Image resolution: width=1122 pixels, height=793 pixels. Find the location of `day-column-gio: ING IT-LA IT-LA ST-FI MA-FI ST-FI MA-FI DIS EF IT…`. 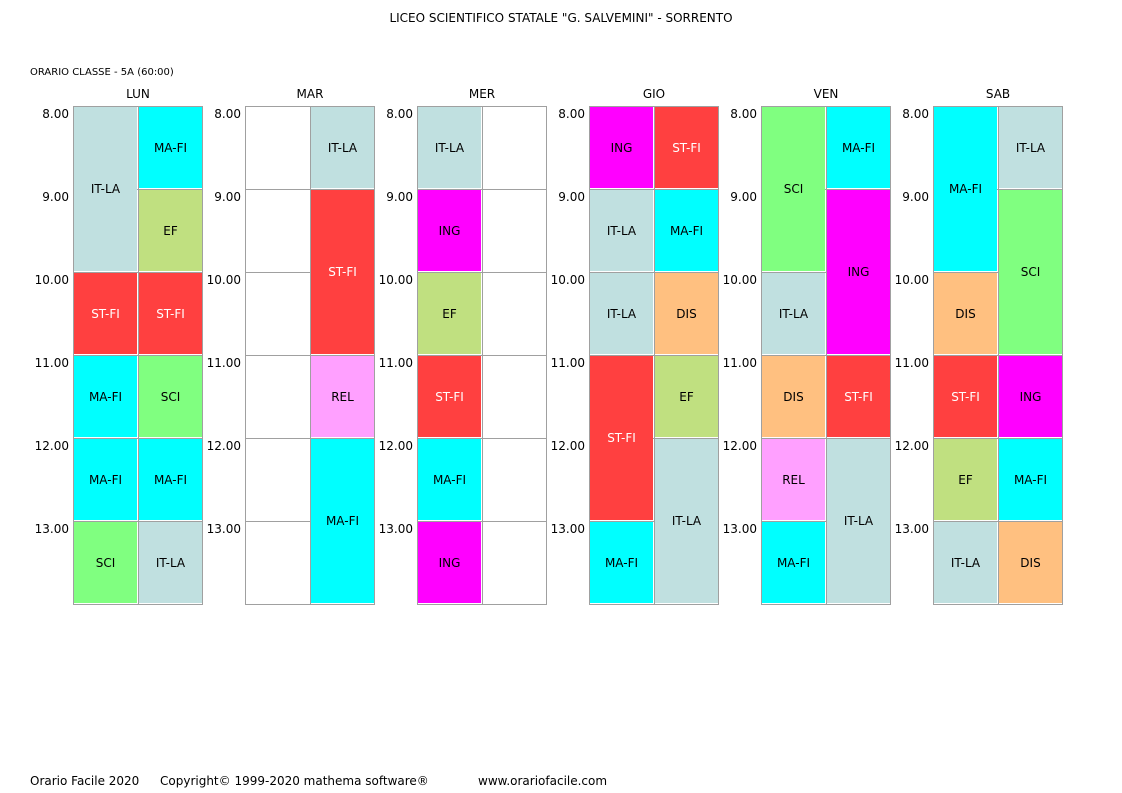

day-column-gio: ING IT-LA IT-LA ST-FI MA-FI ST-FI MA-FI DIS EF IT… is located at coordinates (654, 355).